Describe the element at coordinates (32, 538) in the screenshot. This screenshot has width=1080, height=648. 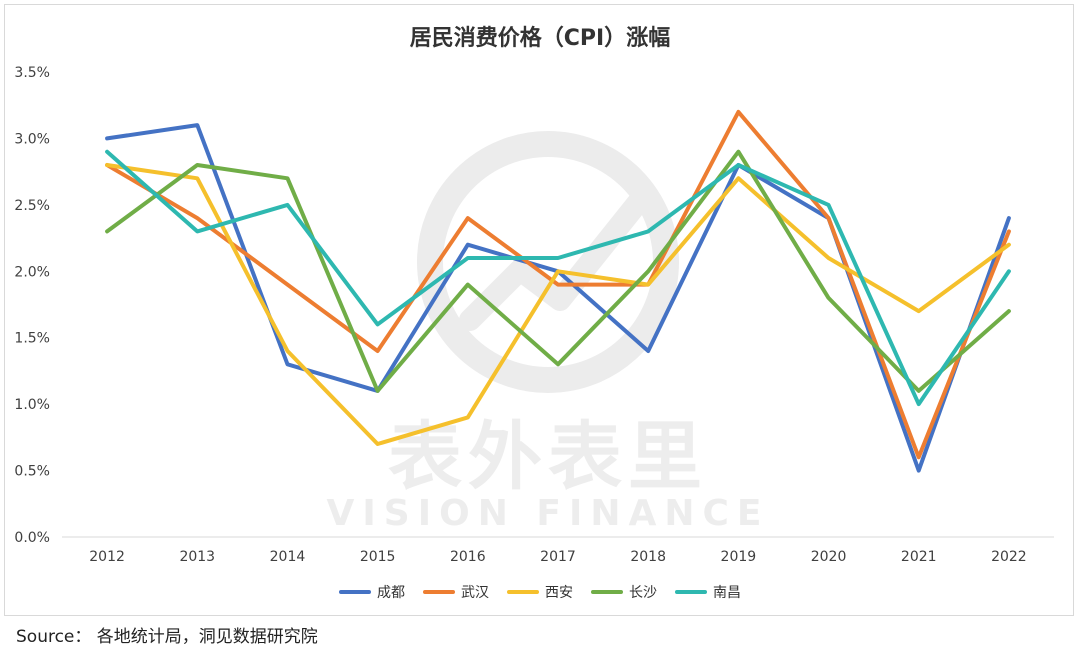
I see `y-tick-label: 0.0%` at that location.